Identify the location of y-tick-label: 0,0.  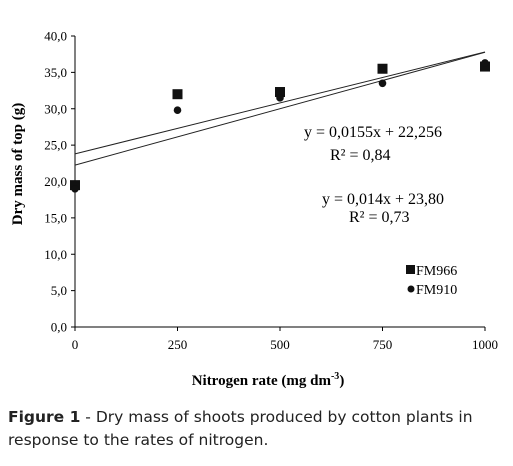
(59, 327).